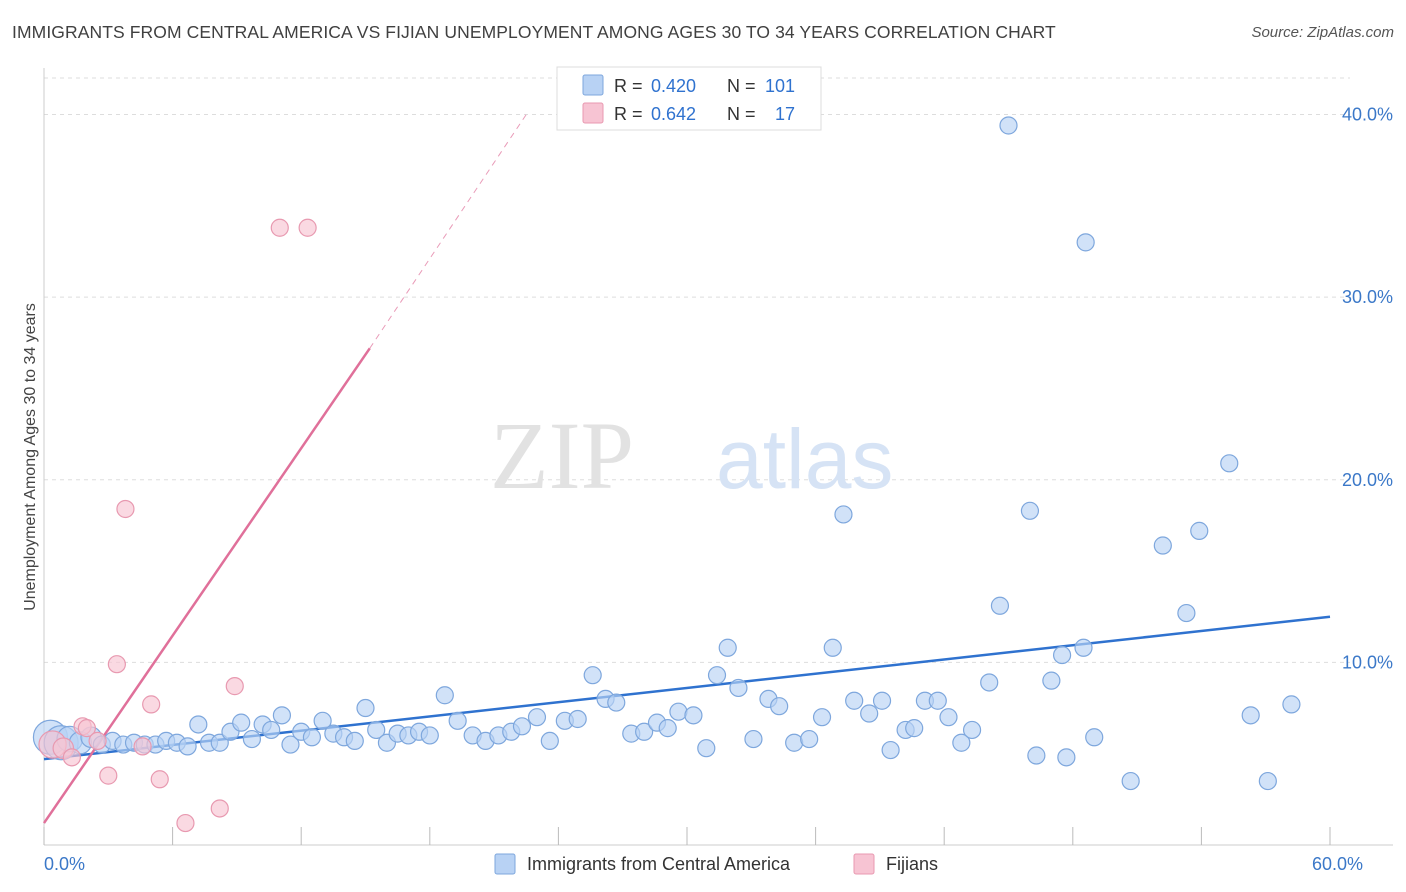  I want to click on y-tick-label: 40.0%, so click(1367, 115).